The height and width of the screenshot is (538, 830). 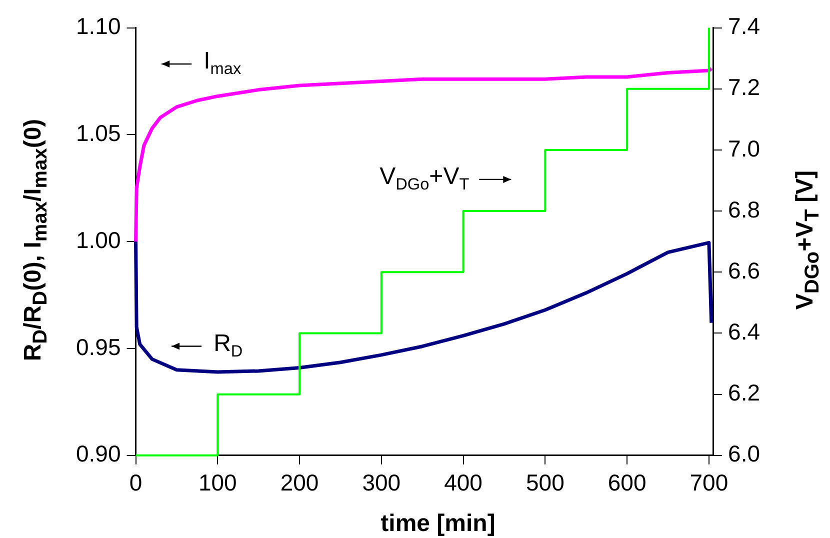 What do you see at coordinates (744, 87) in the screenshot?
I see `y2-tick-label: 7.2` at bounding box center [744, 87].